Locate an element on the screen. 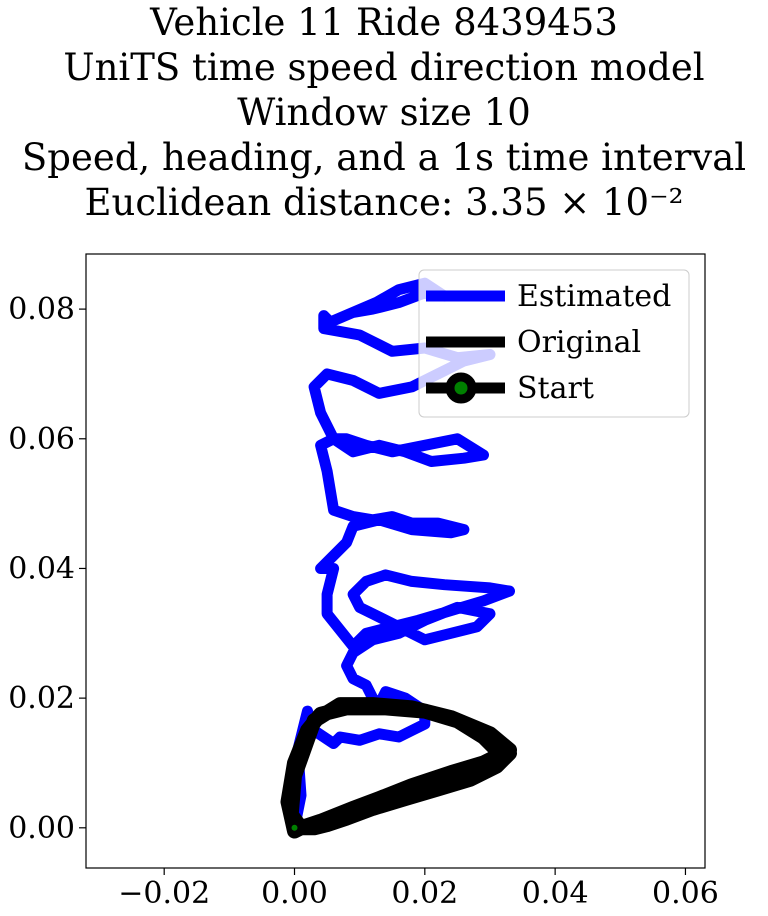  legend-box is located at coordinates (554, 343).